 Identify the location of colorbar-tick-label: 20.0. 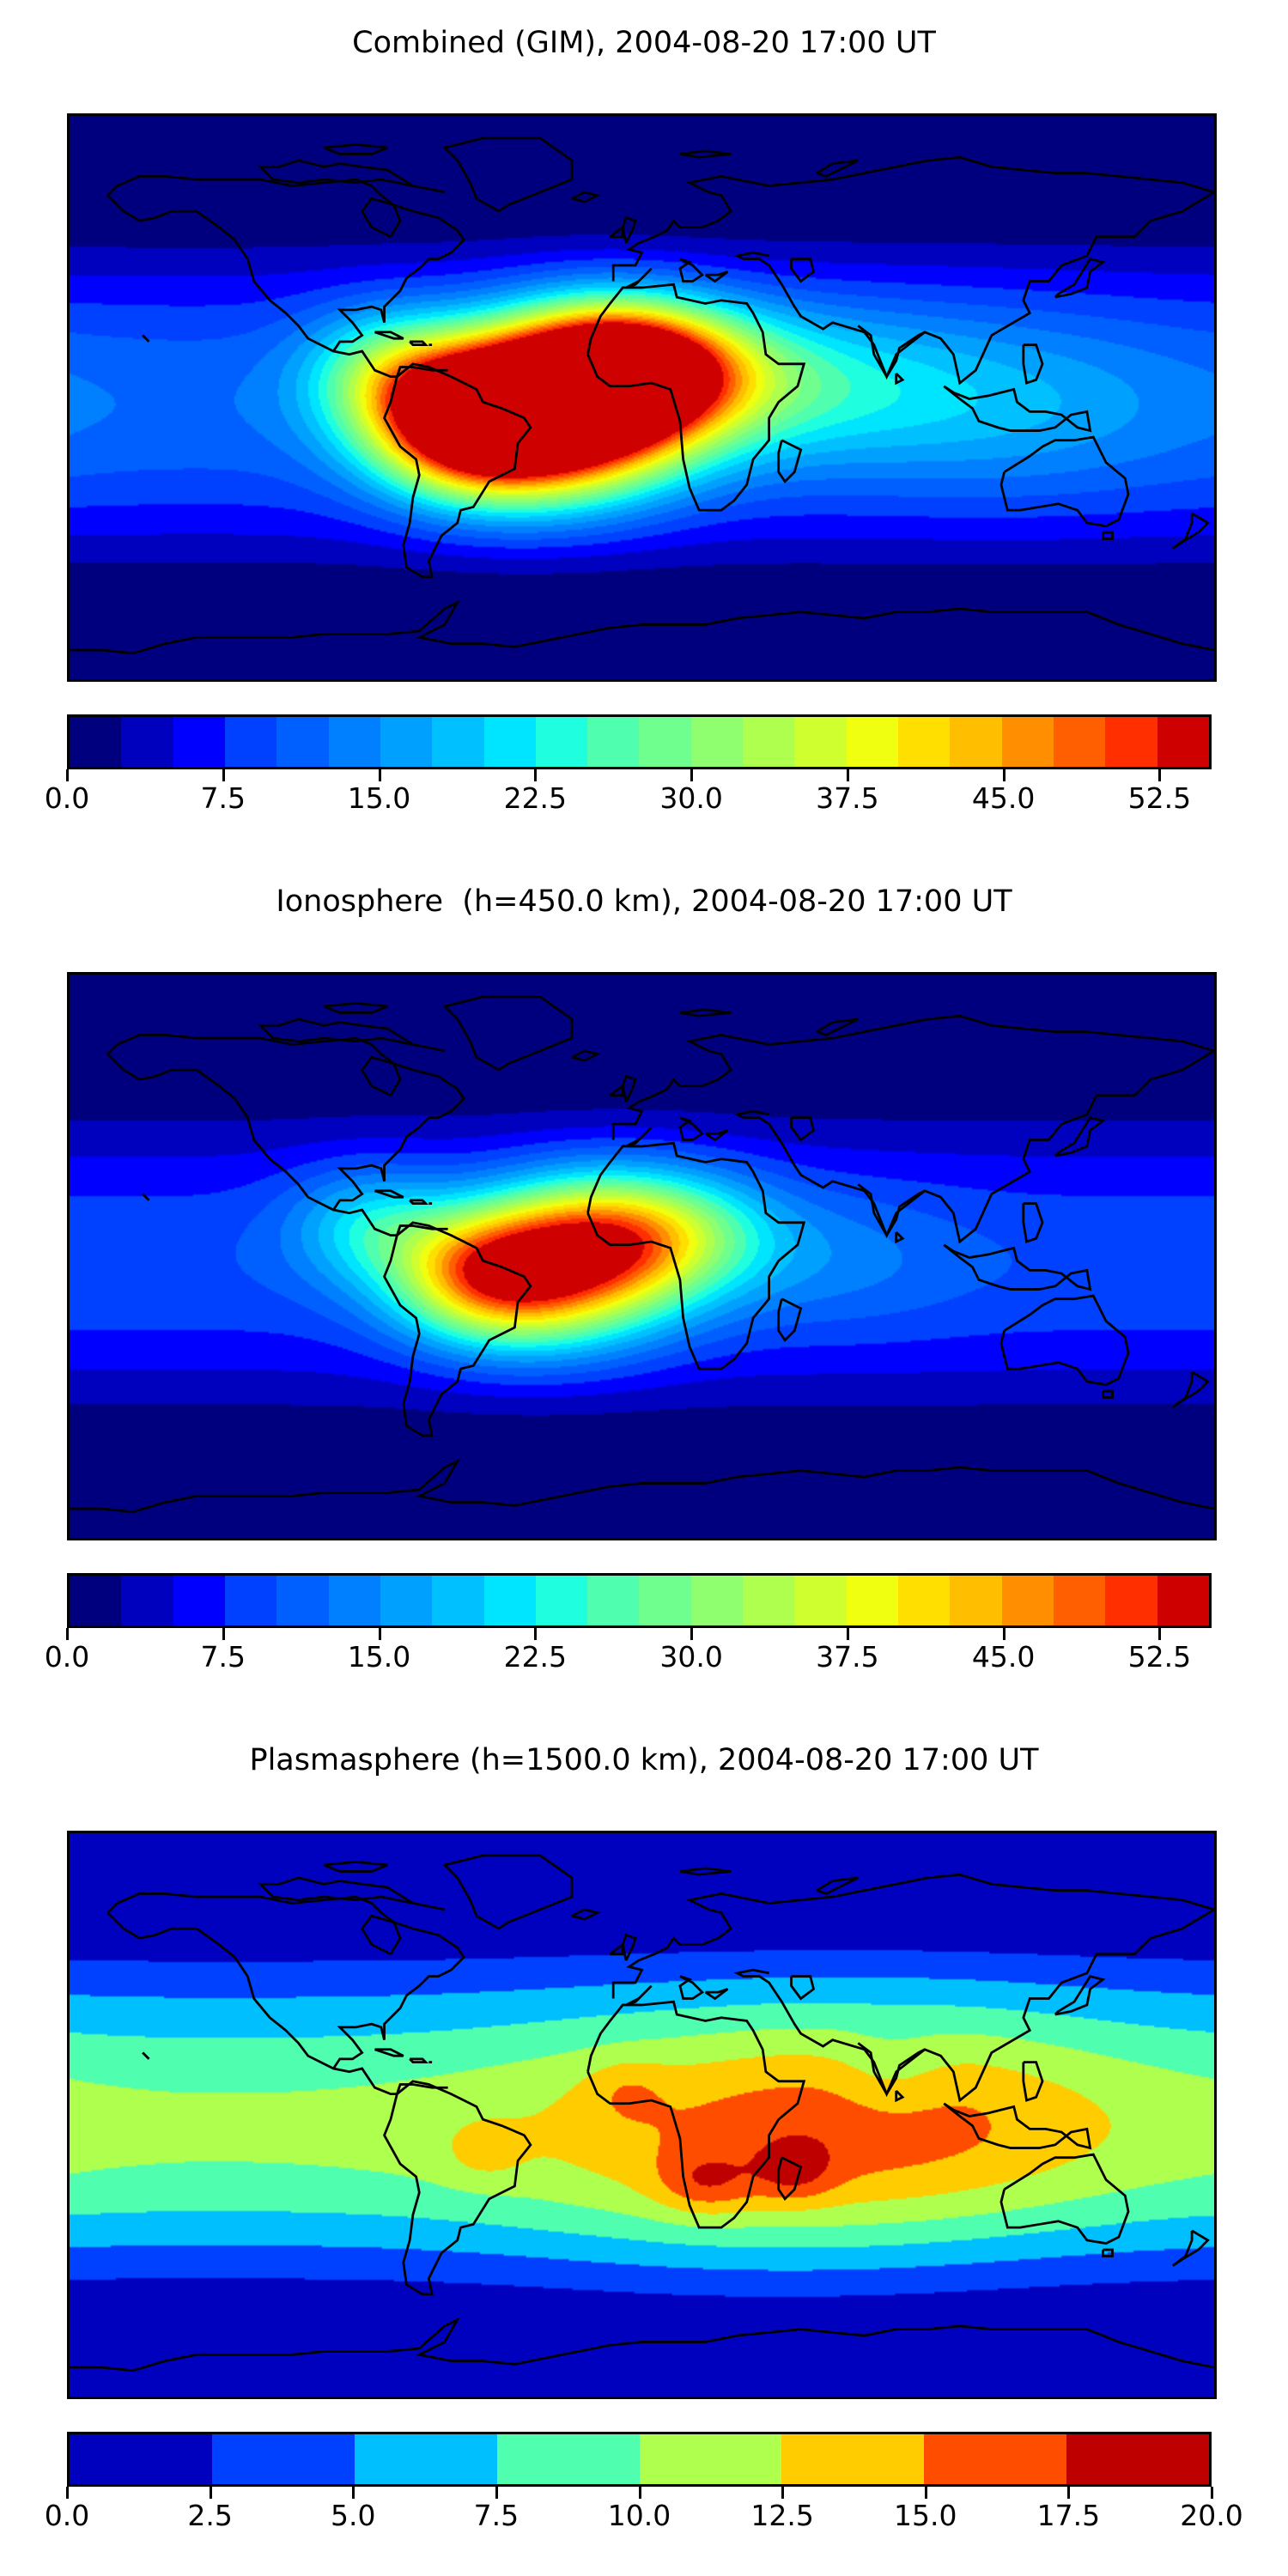
(1211, 2515).